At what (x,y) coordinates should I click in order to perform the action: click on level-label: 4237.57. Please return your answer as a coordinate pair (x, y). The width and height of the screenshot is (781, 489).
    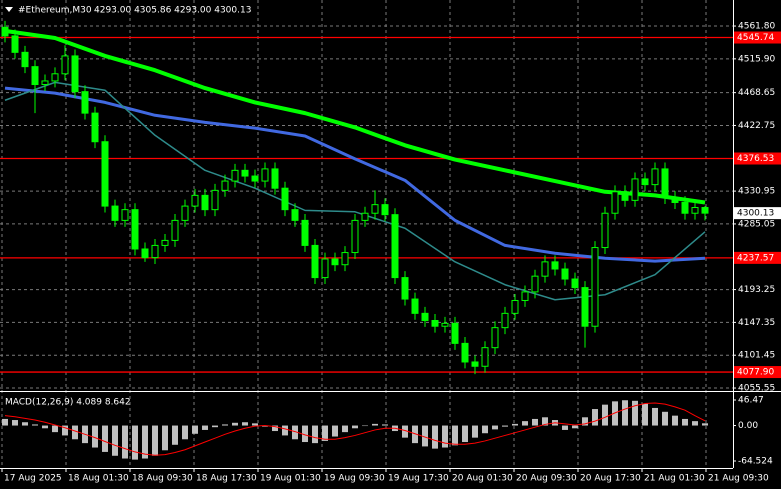
    Looking at the image, I should click on (755, 258).